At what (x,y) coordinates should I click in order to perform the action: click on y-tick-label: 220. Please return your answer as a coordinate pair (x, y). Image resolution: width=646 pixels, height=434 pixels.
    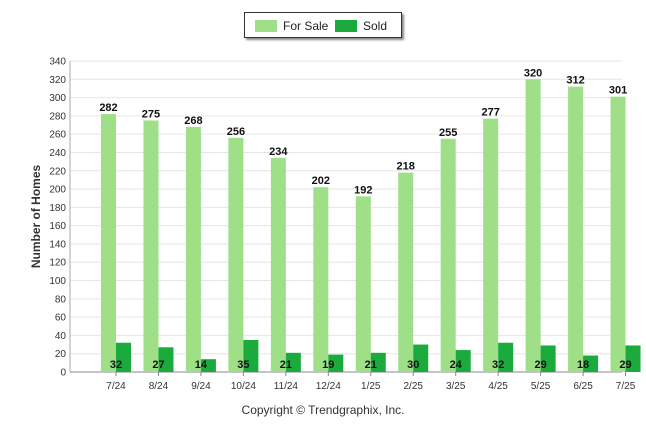
    Looking at the image, I should click on (57, 171).